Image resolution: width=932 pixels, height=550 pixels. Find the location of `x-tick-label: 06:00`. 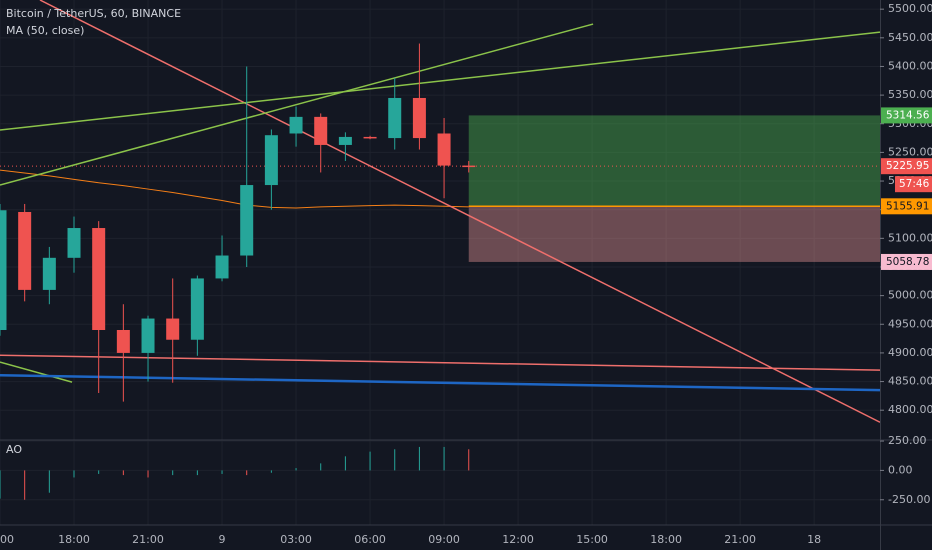

x-tick-label: 06:00 is located at coordinates (370, 539).